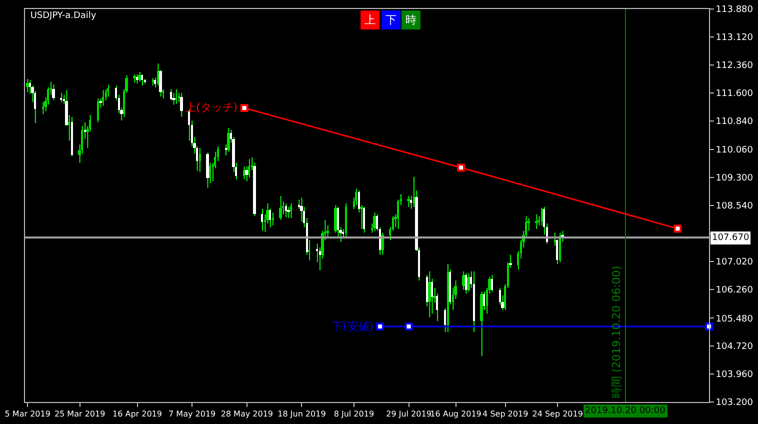 The width and height of the screenshot is (758, 424). Describe the element at coordinates (735, 347) in the screenshot. I see `y-tick-label: 104.720` at that location.